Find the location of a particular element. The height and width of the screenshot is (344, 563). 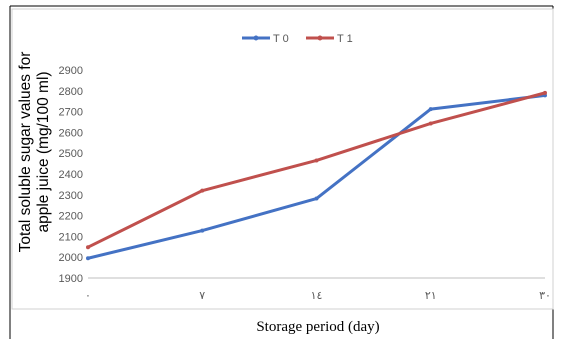

y-tick-label: 2200 is located at coordinates (71, 217).